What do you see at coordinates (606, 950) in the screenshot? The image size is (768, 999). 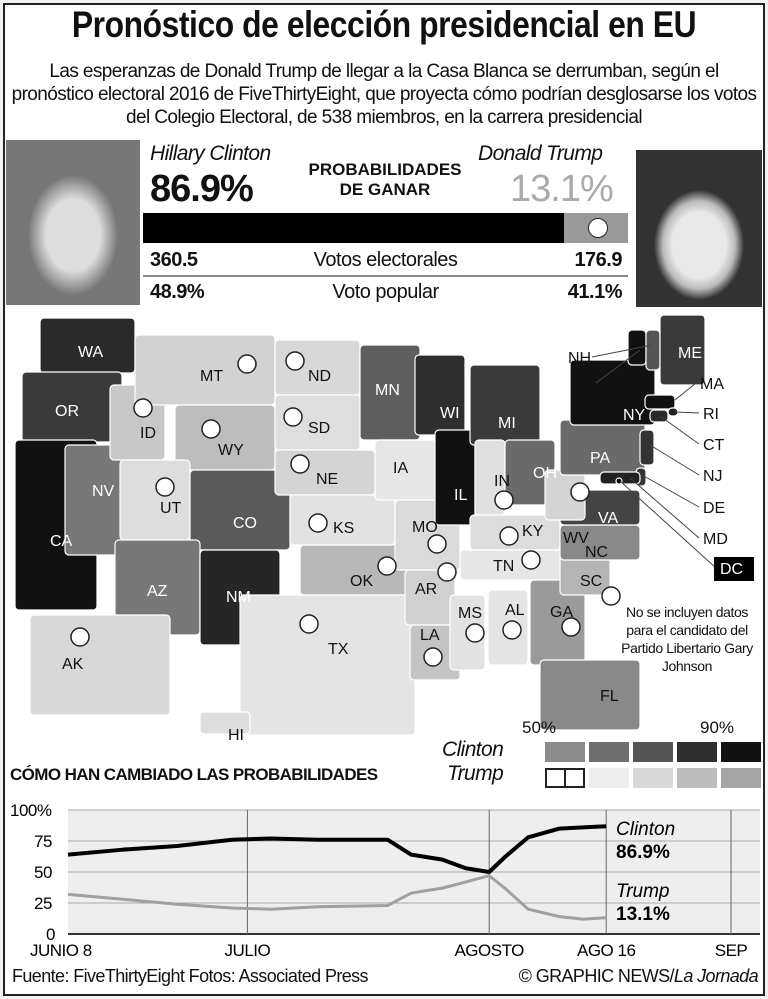 I see `x-tick-label: AGO 16` at bounding box center [606, 950].